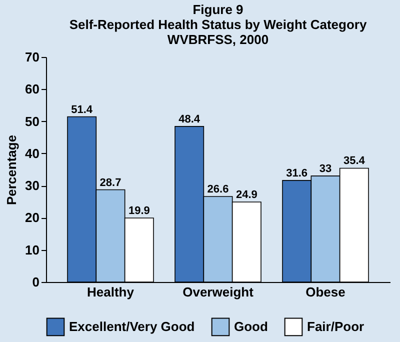 The width and height of the screenshot is (400, 342). Describe the element at coordinates (82, 110) in the screenshot. I see `data-label: 51.4` at that location.